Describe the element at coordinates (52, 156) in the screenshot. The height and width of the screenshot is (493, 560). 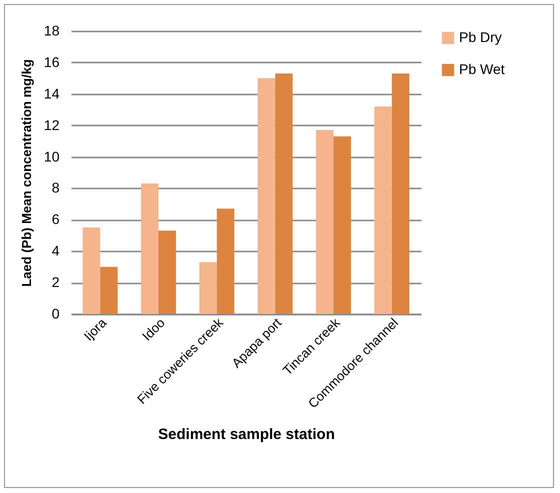
I see `y-tick-label: 10` at that location.